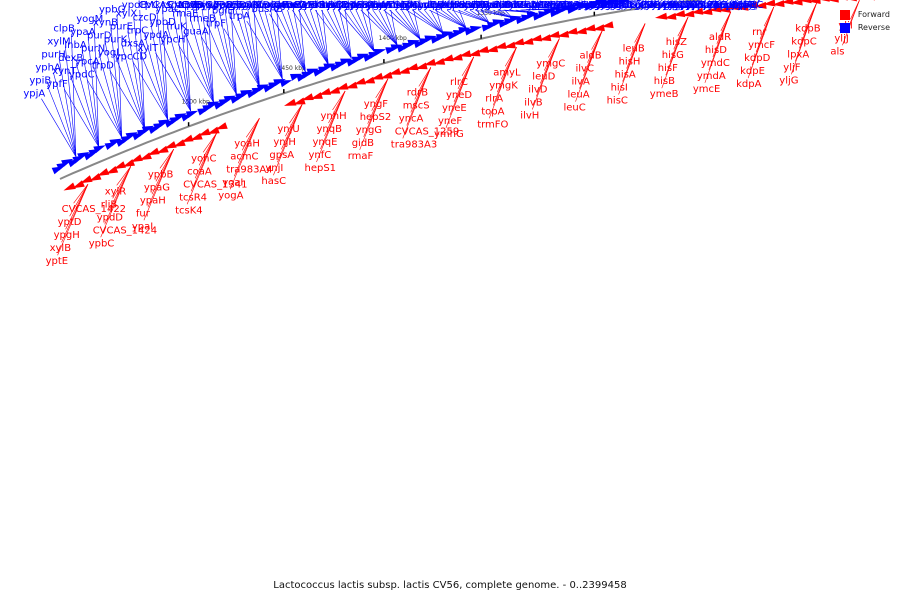 This screenshot has width=900, height=600. What do you see at coordinates (449, 134) in the screenshot?
I see `forward-gene-label: ymhG` at bounding box center [449, 134].